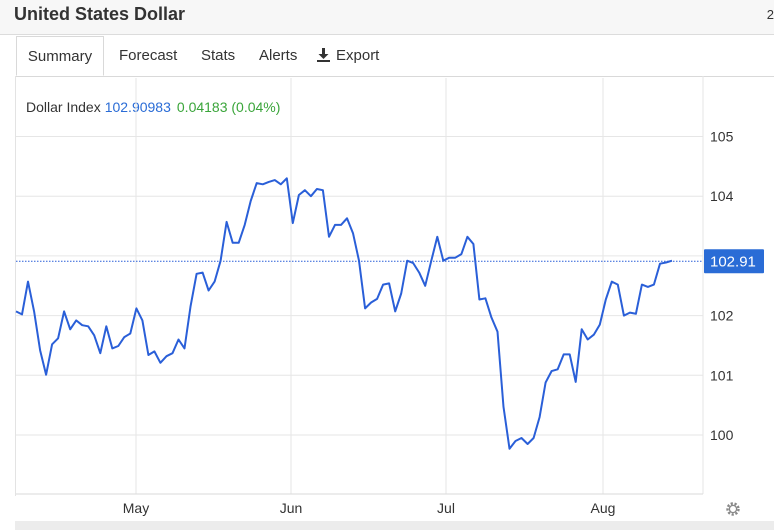 The height and width of the screenshot is (530, 774). What do you see at coordinates (369, 508) in the screenshot?
I see `x-axis-ticks: May Jun Jul Aug` at bounding box center [369, 508].